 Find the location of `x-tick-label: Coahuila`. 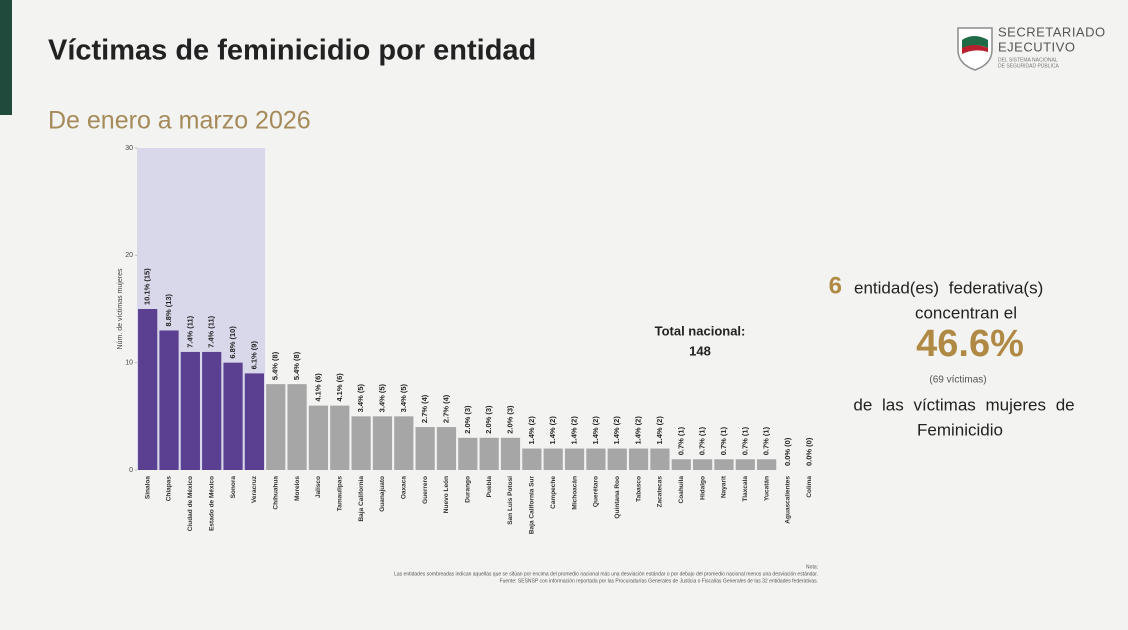

x-tick-label: Coahuila is located at coordinates (681, 490).